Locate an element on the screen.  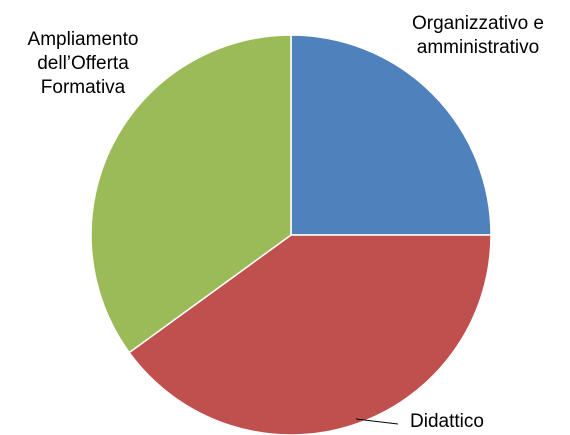
slice-label: Didattico is located at coordinates (447, 421).